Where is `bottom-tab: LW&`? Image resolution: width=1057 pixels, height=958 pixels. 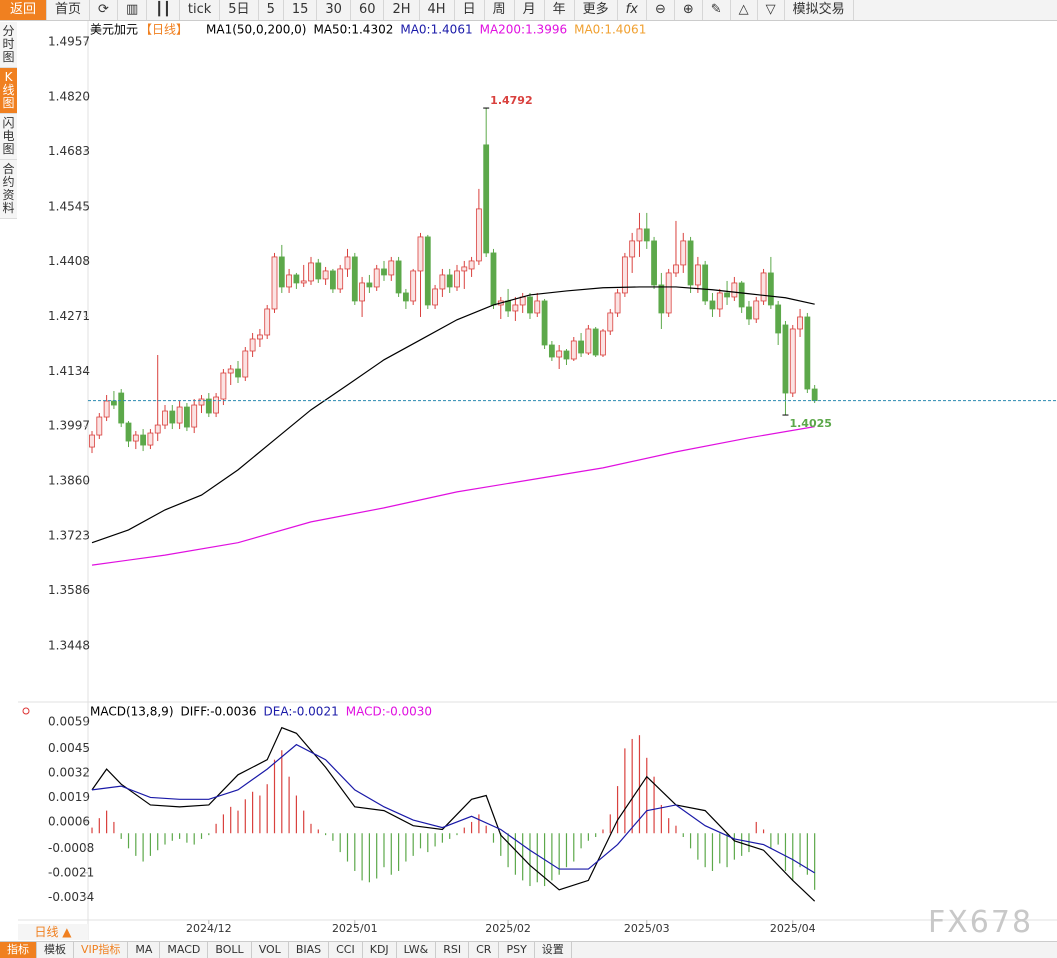
bottom-tab: LW& is located at coordinates (417, 950).